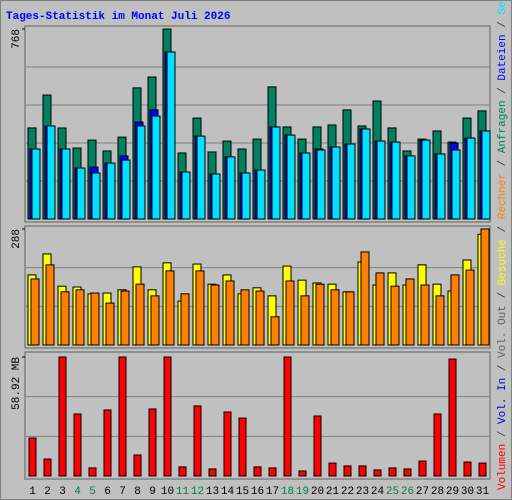  I want to click on x-tick-label: 7, so click(122, 492).